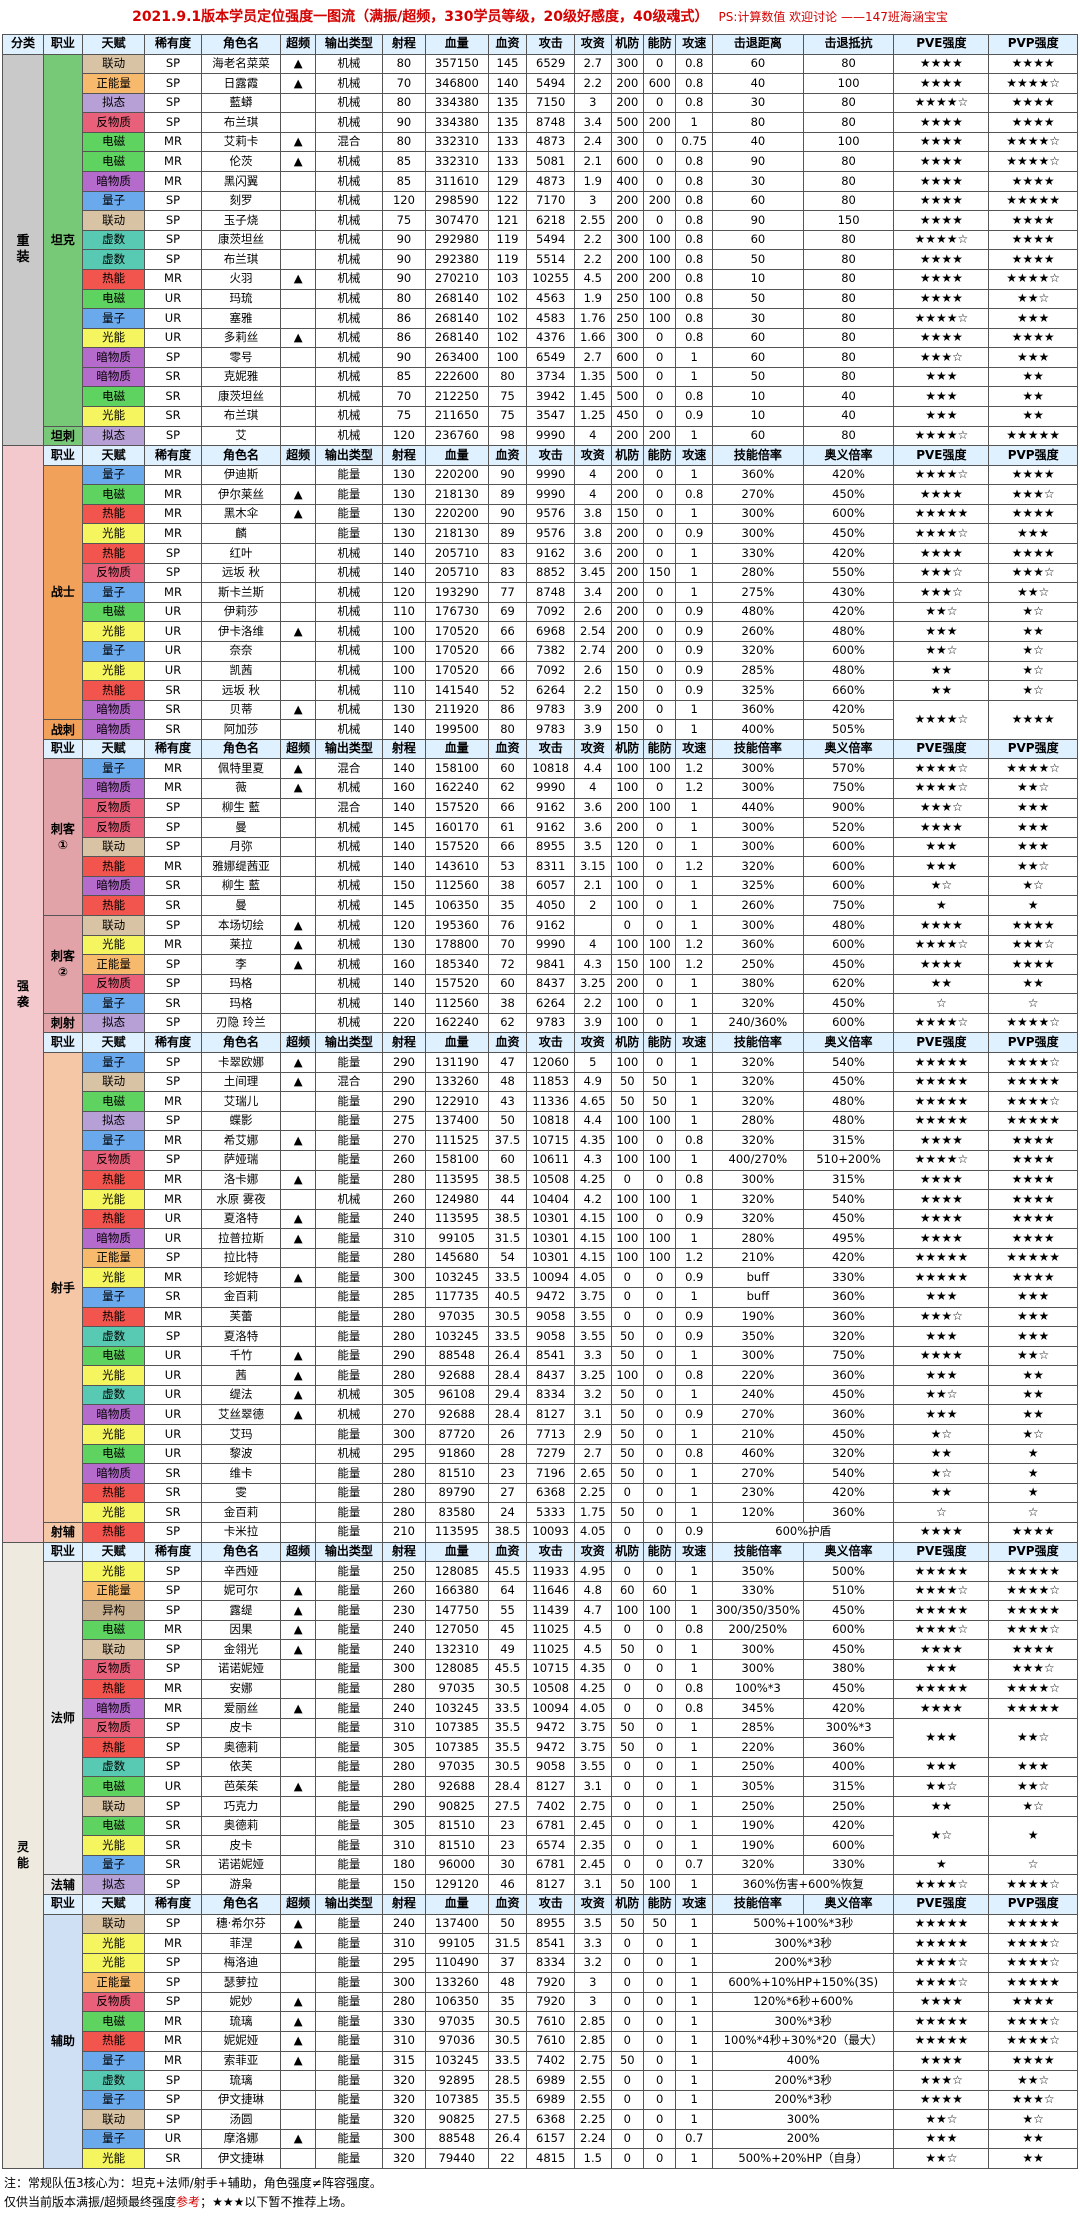 The image size is (1080, 2216). I want to click on header-cell: 能防, so click(659, 1043).